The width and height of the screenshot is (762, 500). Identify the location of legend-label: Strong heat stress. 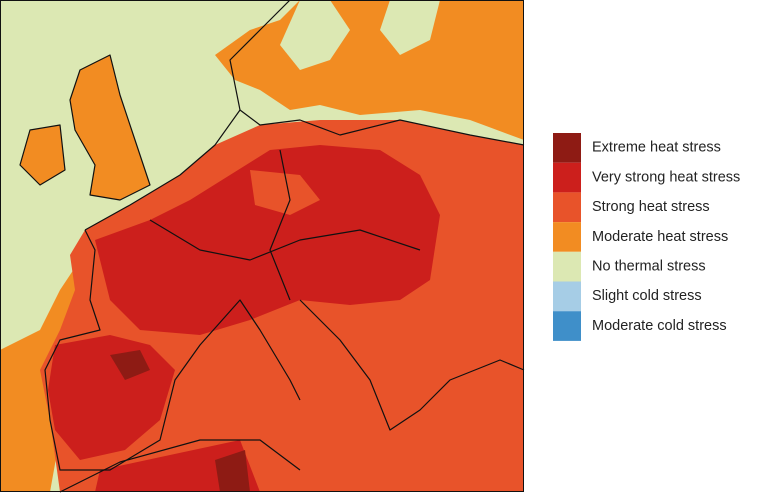
(651, 207).